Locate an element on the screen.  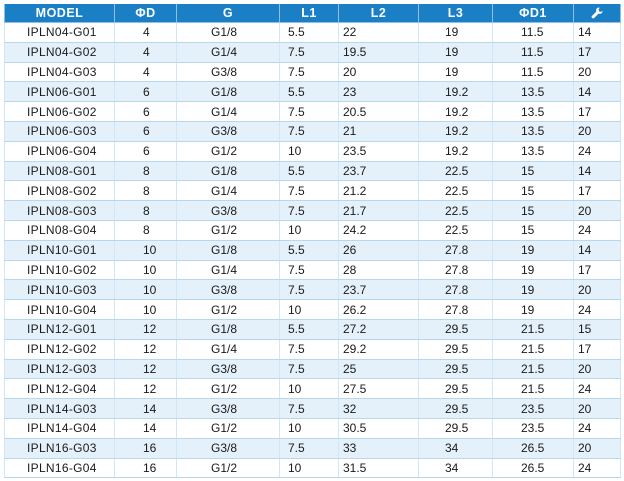
wrench-icon is located at coordinates (597, 13).